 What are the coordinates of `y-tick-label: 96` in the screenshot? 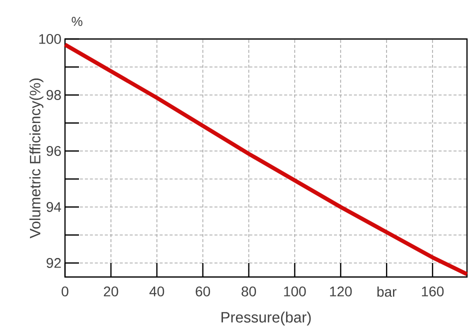 It's located at (53, 151).